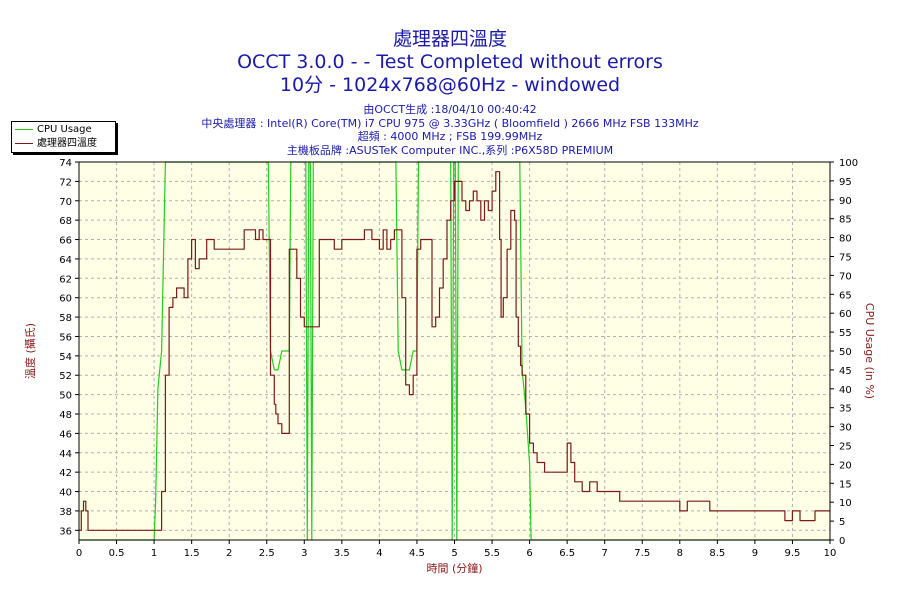 This screenshot has width=900, height=600. Describe the element at coordinates (65, 241) in the screenshot. I see `y-tick-label: 66` at that location.